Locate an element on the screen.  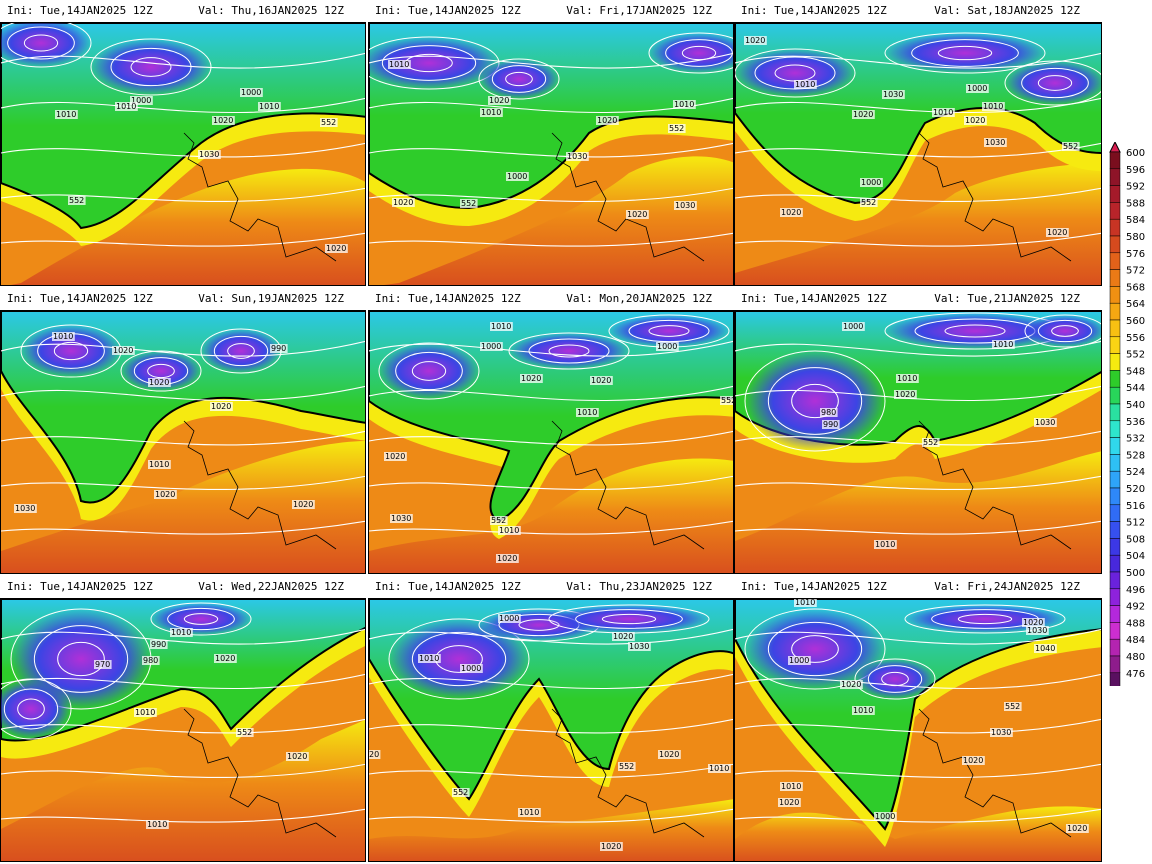
colorbar-label: 588 is located at coordinates (1135, 203).